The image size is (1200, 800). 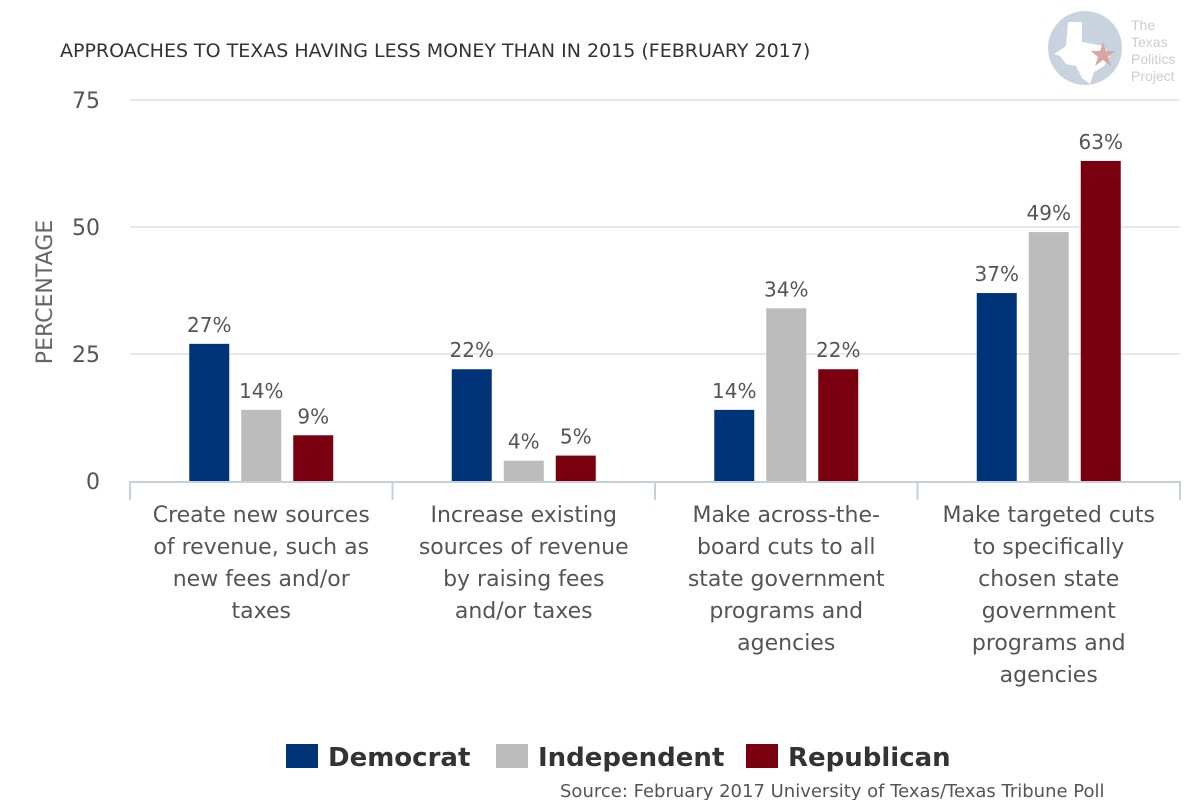 I want to click on data-label: 5%, so click(x=576, y=437).